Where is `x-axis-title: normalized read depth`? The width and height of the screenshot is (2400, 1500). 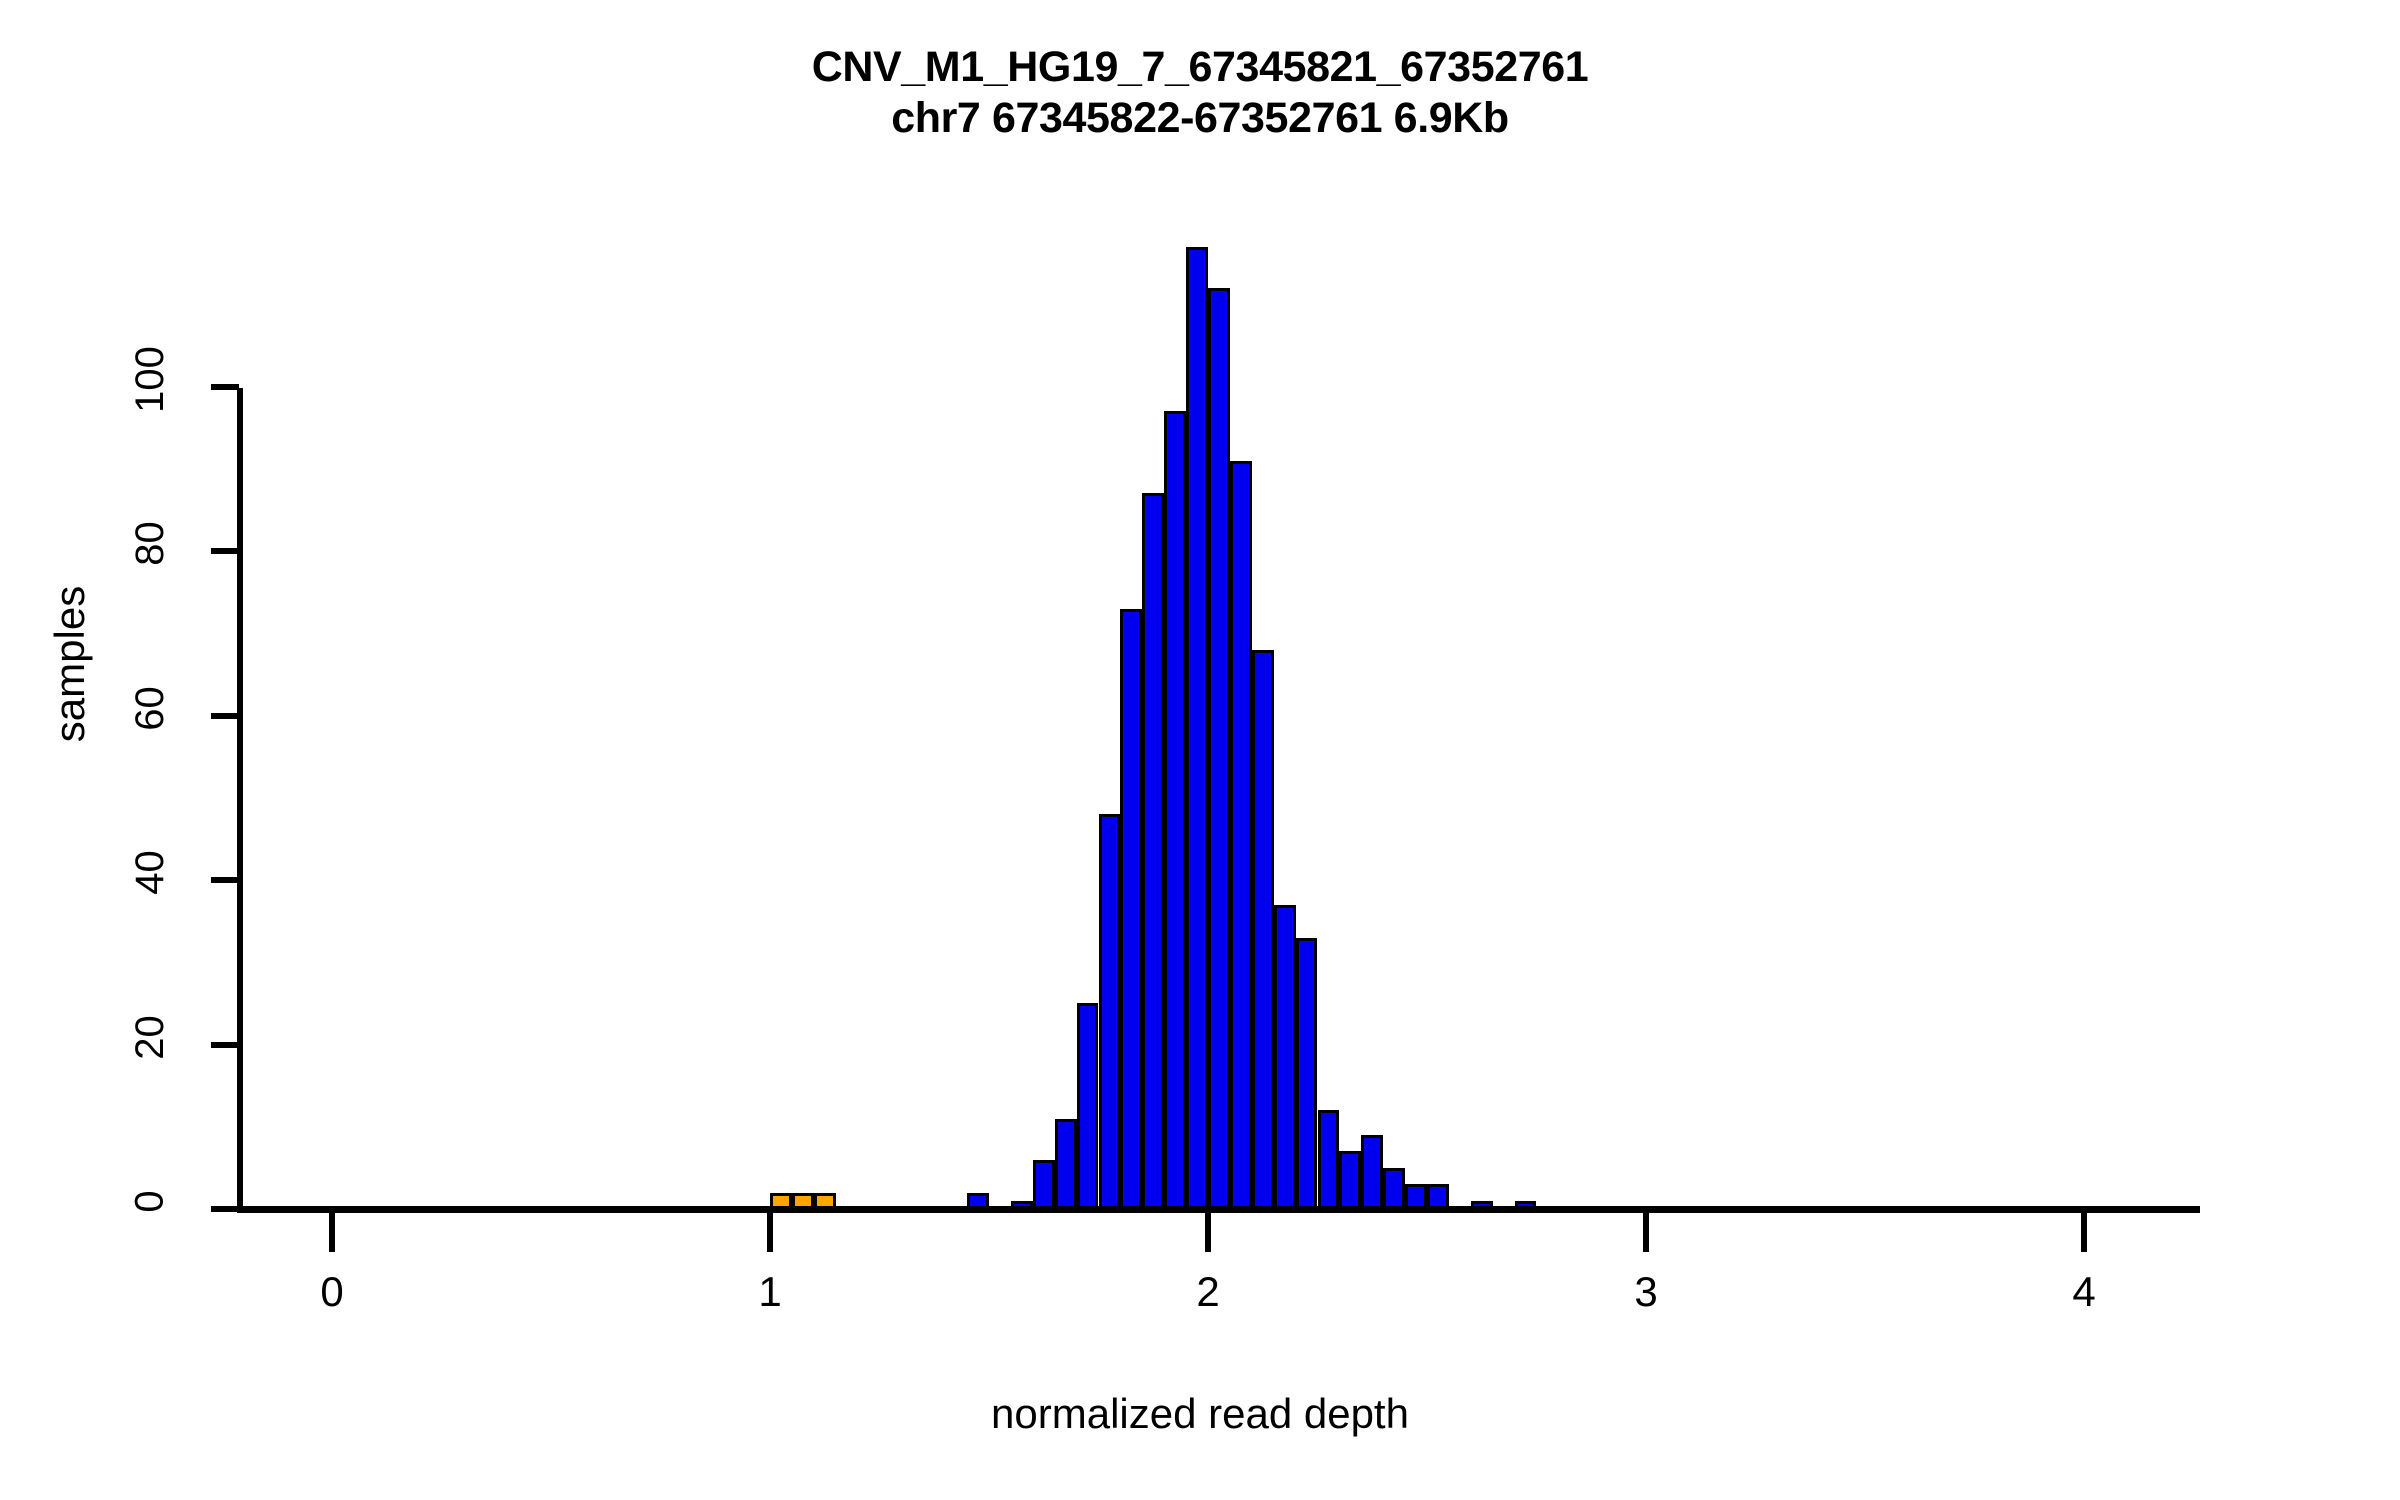 x-axis-title: normalized read depth is located at coordinates (1200, 1413).